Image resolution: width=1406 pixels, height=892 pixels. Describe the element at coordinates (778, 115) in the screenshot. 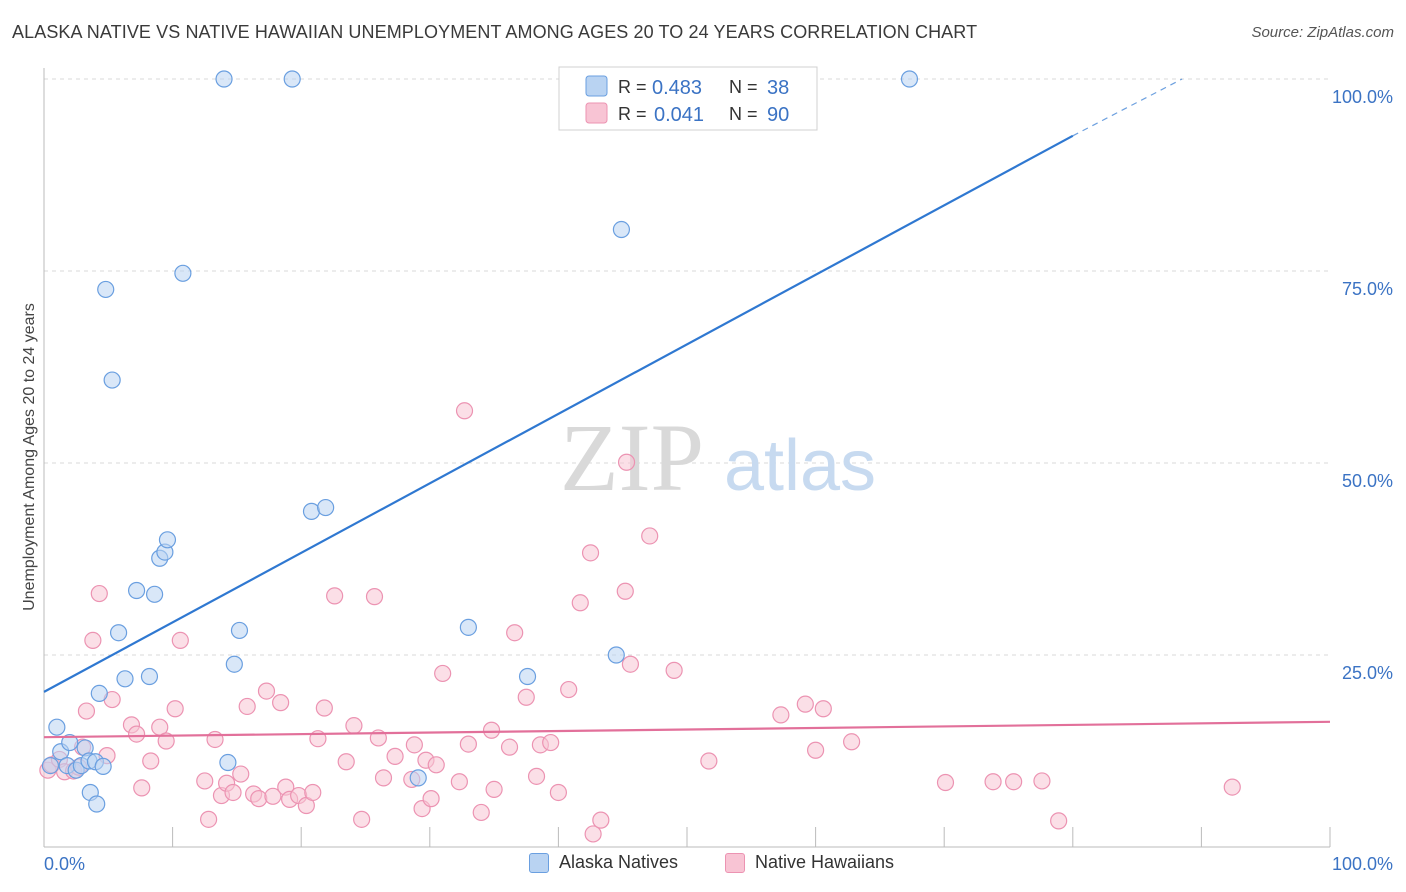

I see `legend-n-value-pink: 90` at that location.